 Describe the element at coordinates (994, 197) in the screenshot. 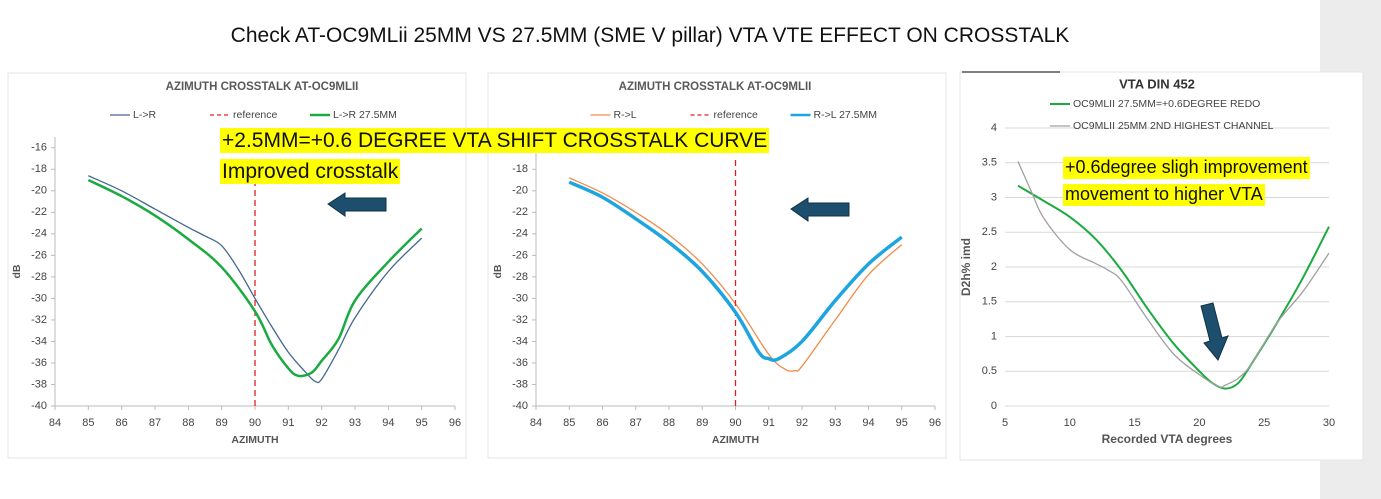

I see `y-tick-label: 3` at that location.